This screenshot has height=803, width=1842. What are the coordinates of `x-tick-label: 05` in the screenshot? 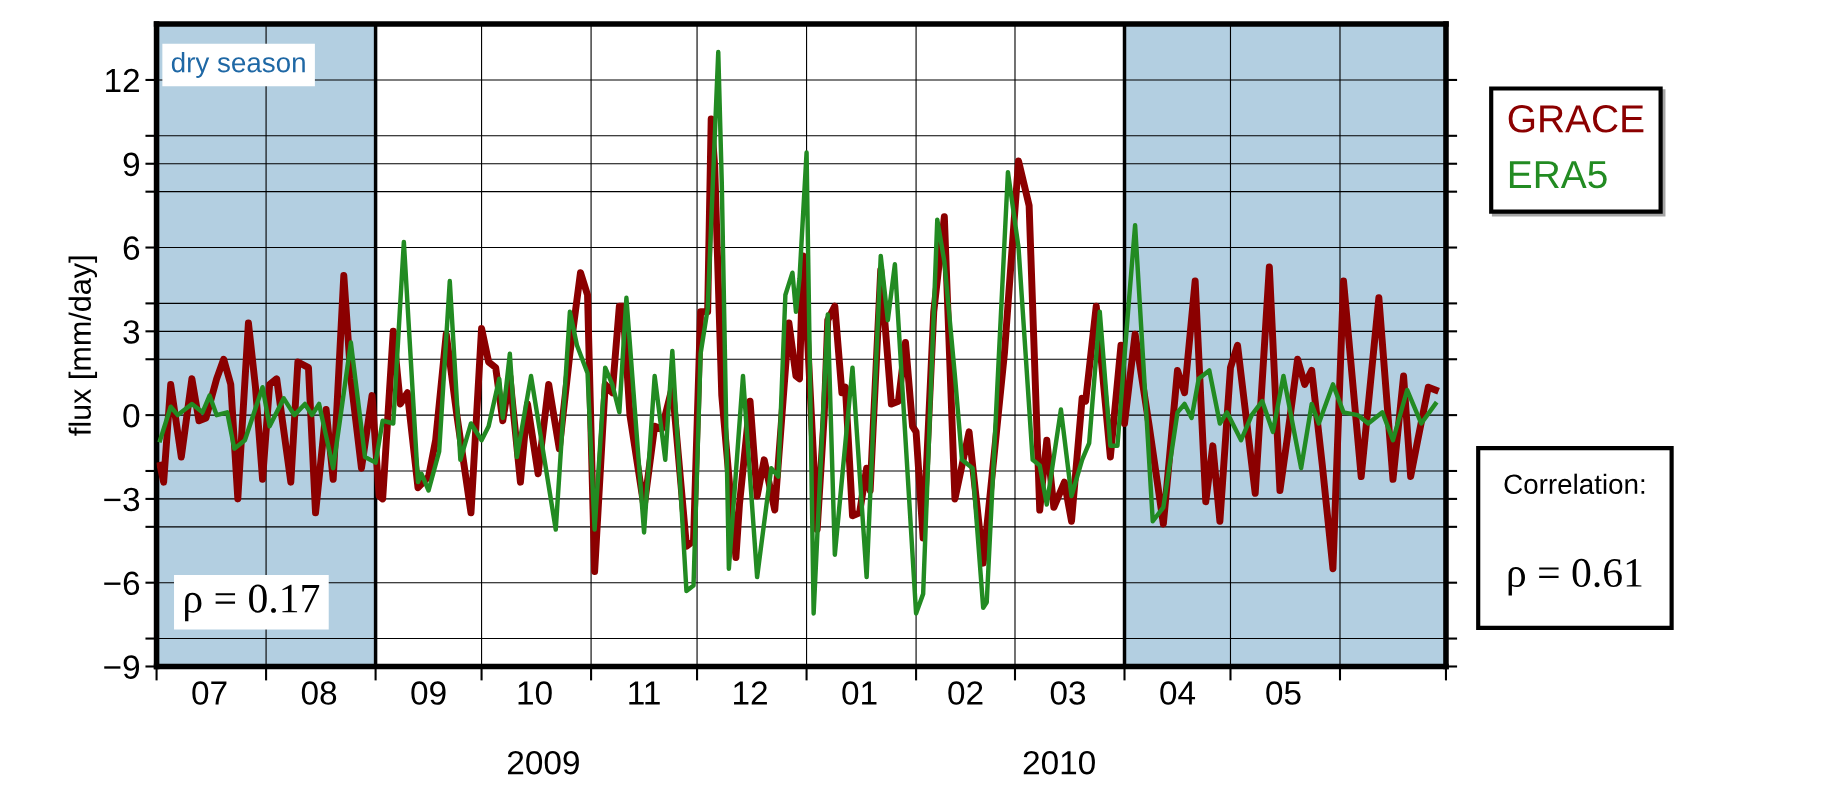 It's located at (1283, 693).